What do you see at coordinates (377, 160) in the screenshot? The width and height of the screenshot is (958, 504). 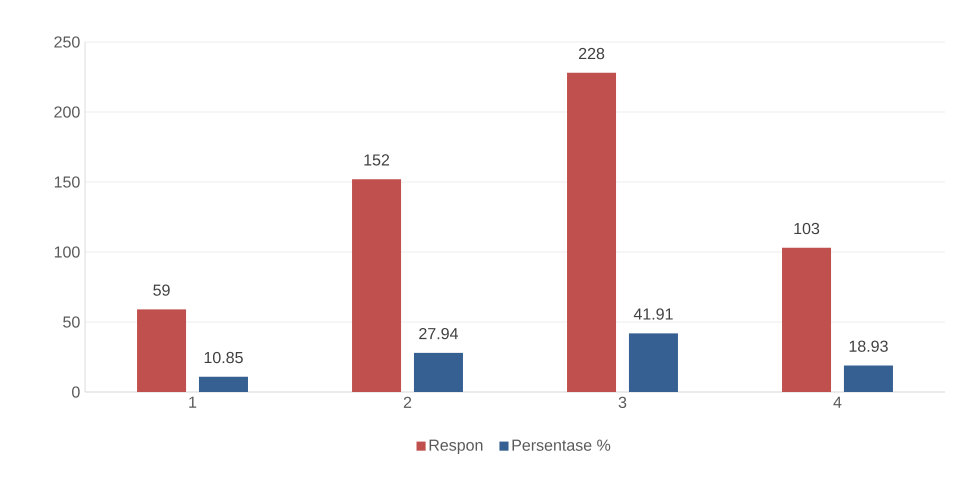 I see `data-label: 152` at bounding box center [377, 160].